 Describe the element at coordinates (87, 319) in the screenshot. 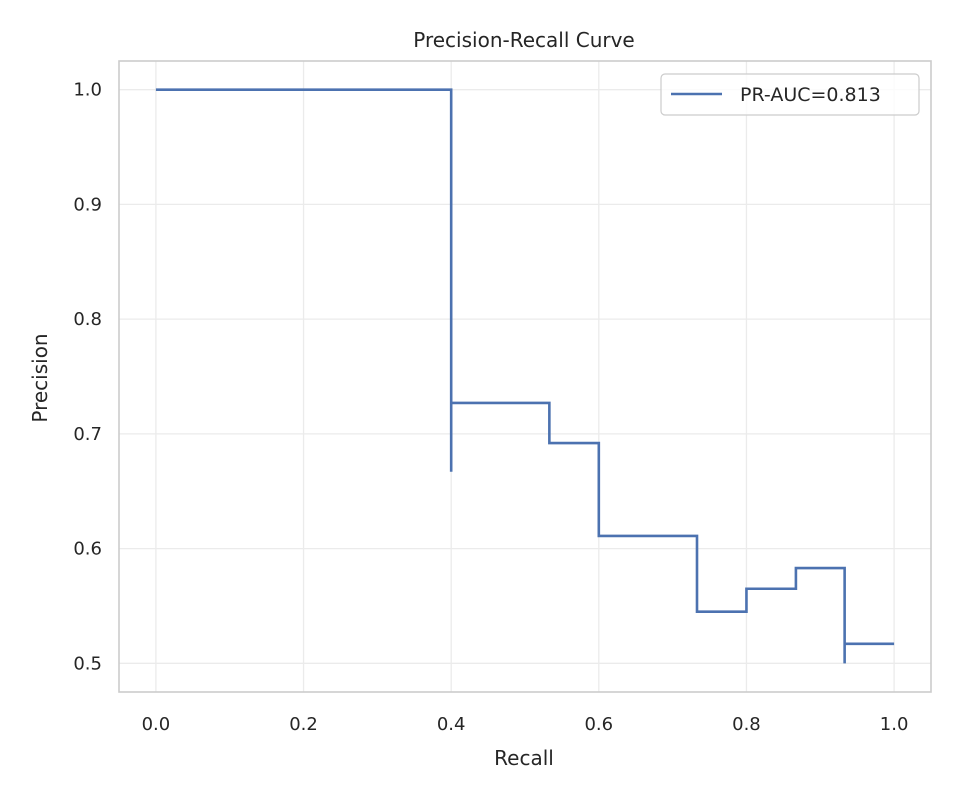

I see `y-tick-label: 0.8` at that location.